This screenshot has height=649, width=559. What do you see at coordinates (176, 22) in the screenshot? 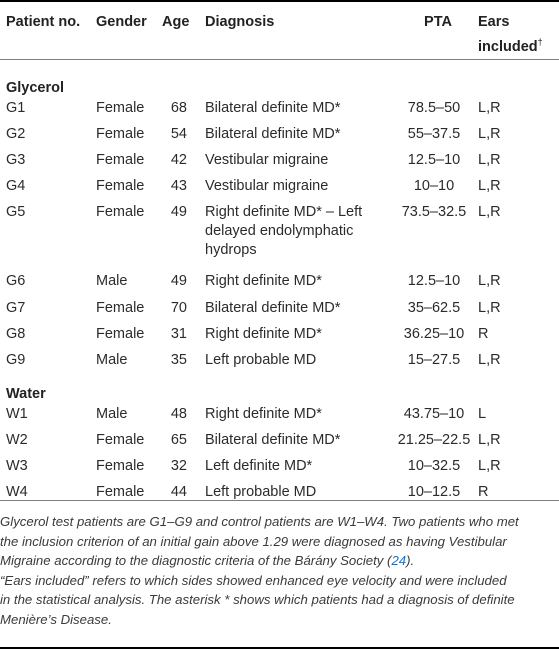
I see `header-age: Age` at bounding box center [176, 22].